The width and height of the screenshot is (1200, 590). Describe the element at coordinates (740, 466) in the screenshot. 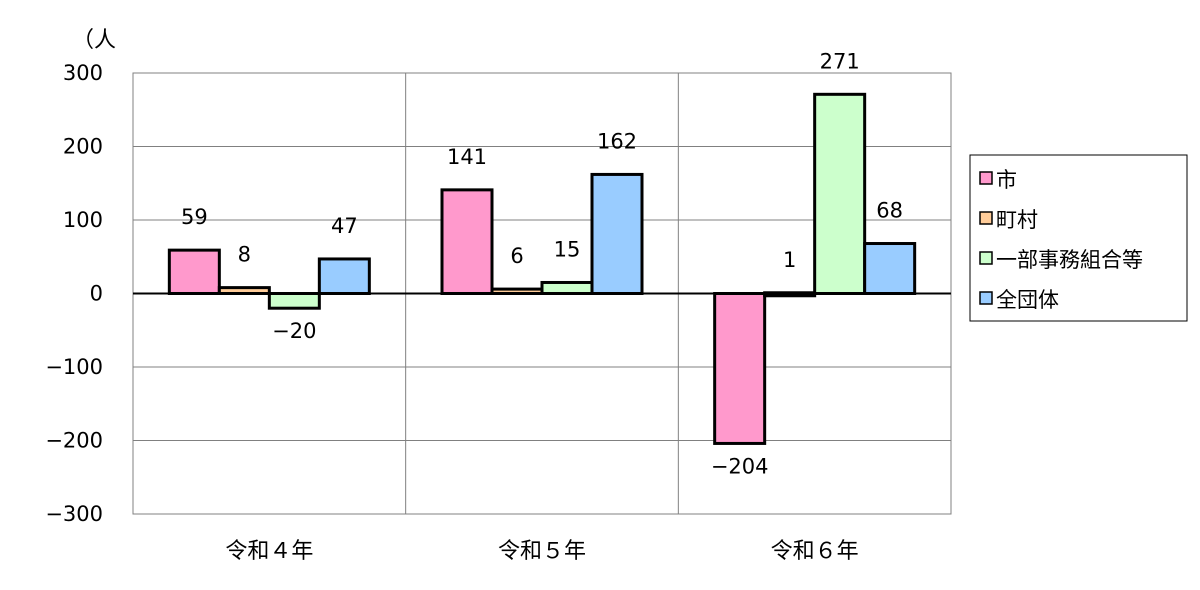

I see `data-label: −204` at that location.